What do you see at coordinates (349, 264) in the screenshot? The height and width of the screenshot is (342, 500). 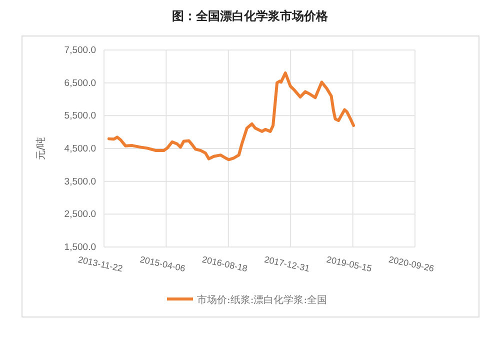 I see `x-tick-label: 2019-05-15` at bounding box center [349, 264].